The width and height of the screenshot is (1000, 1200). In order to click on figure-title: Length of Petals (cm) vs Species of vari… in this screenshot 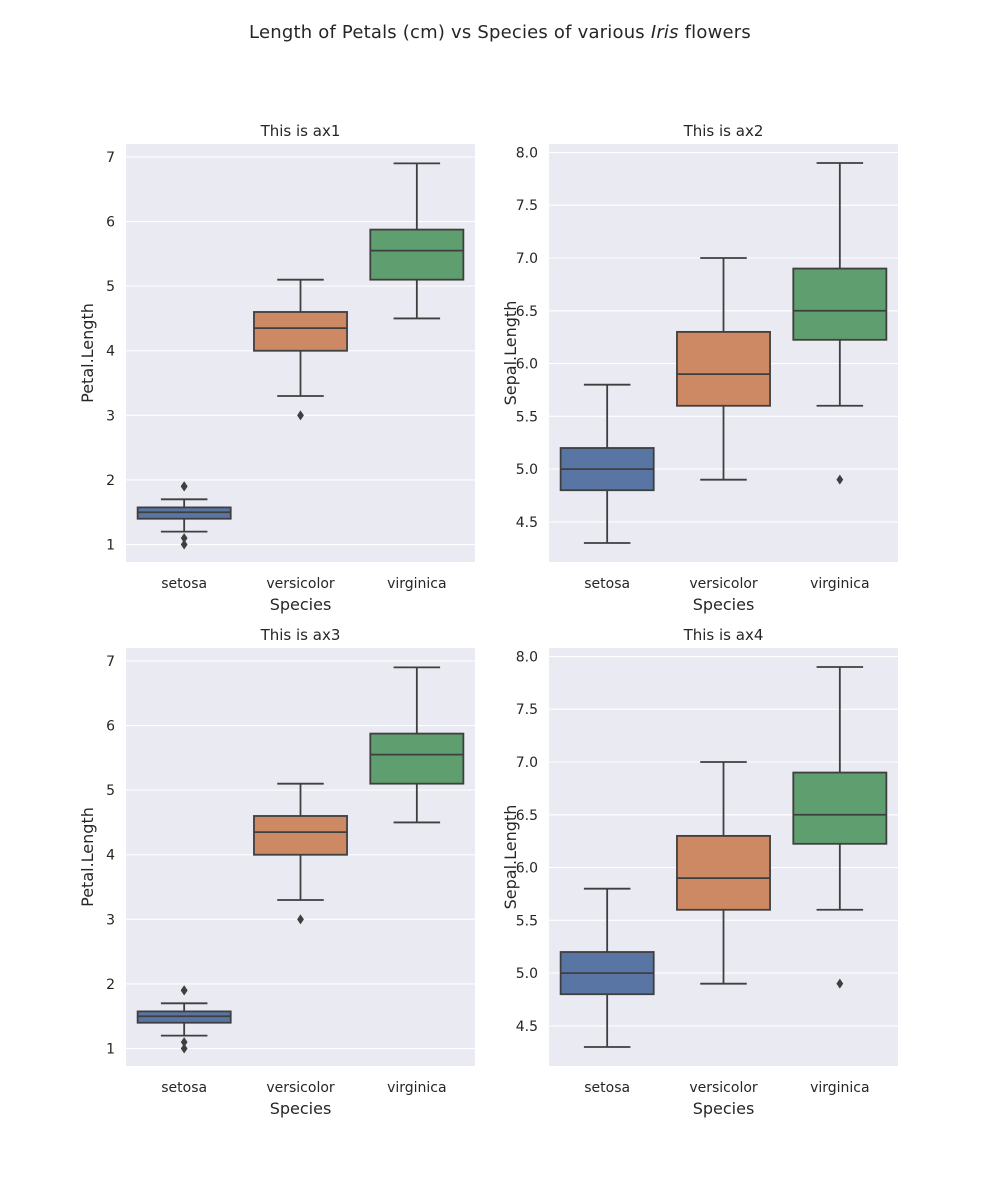, I will do `click(500, 32)`.